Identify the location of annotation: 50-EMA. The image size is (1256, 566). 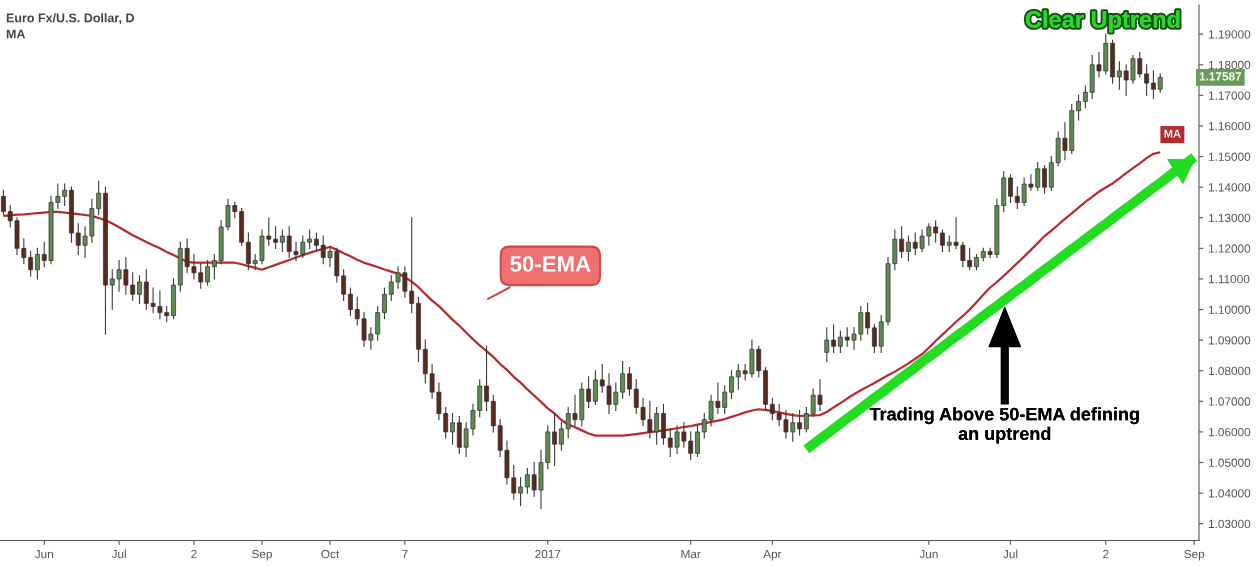
(550, 264).